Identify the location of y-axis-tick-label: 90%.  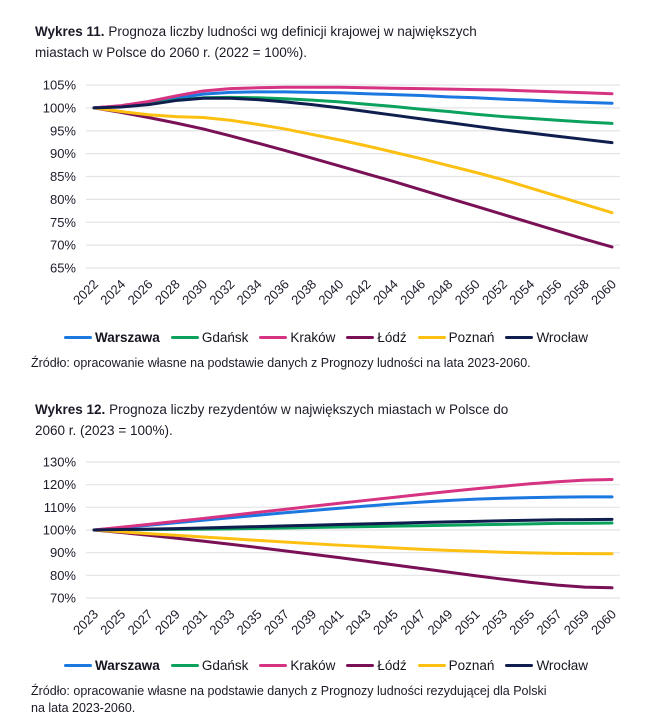
(63, 153).